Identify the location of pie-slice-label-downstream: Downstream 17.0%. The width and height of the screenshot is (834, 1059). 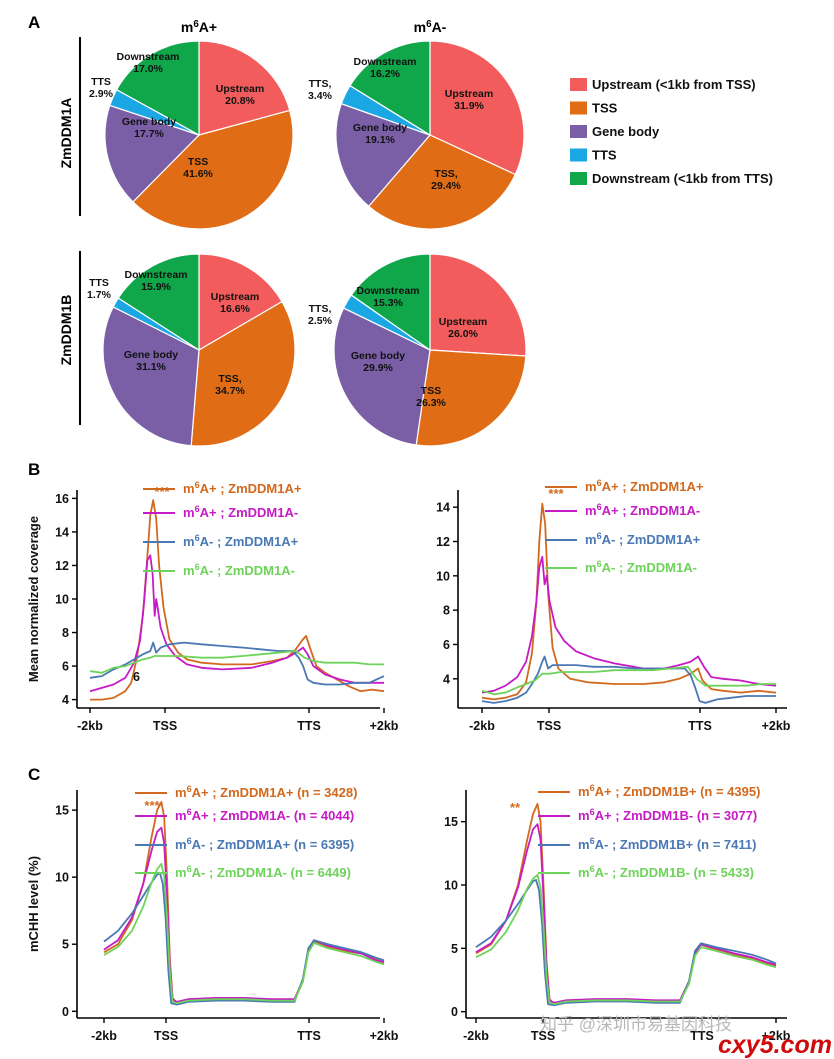
(147, 63).